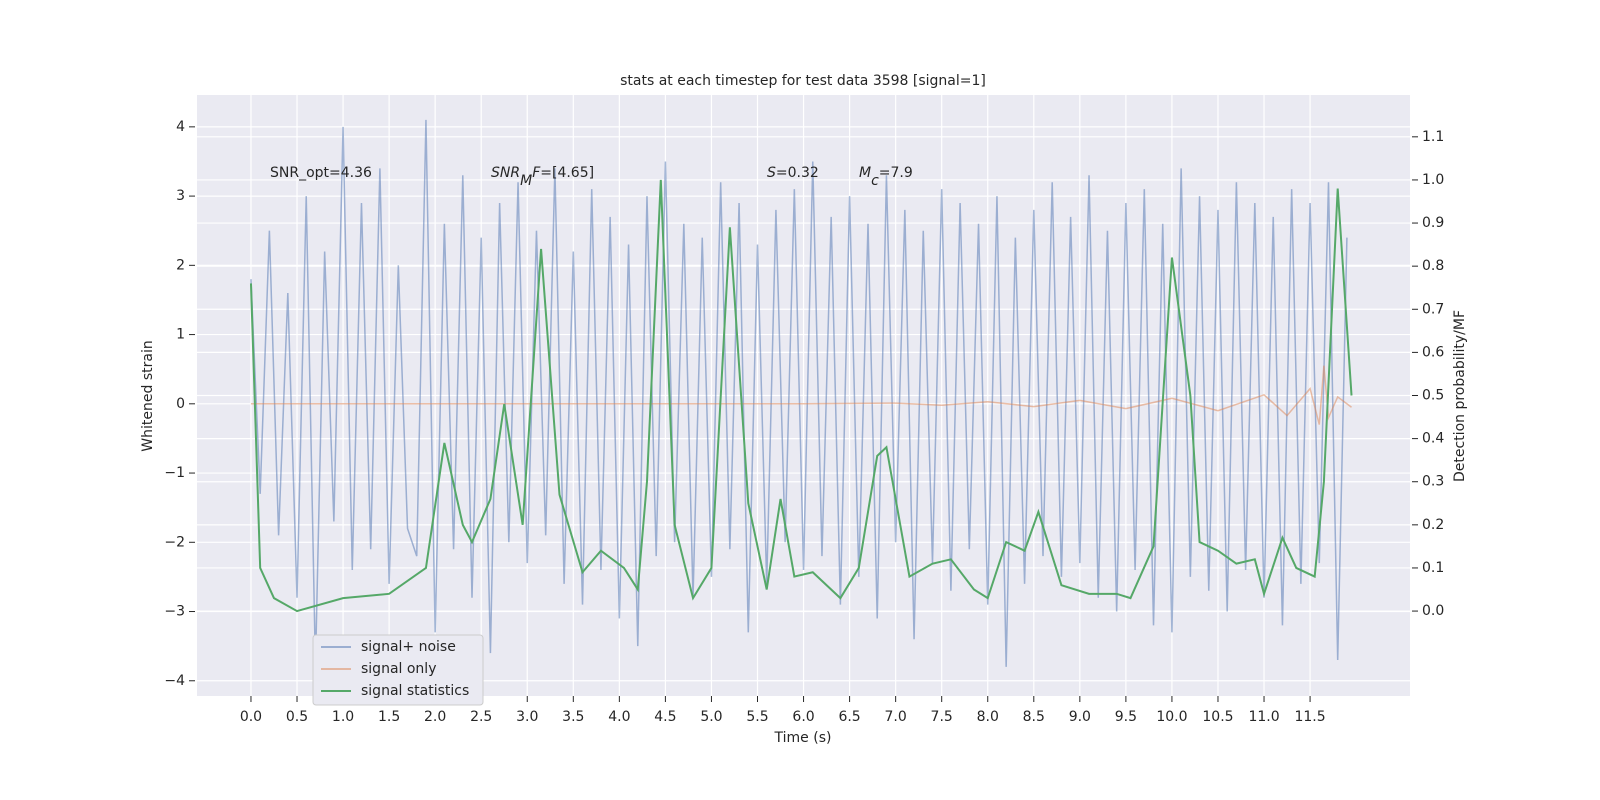 This screenshot has height=800, width=1600. What do you see at coordinates (148, 395) in the screenshot?
I see `y-axis-label: Whitened strain` at bounding box center [148, 395].